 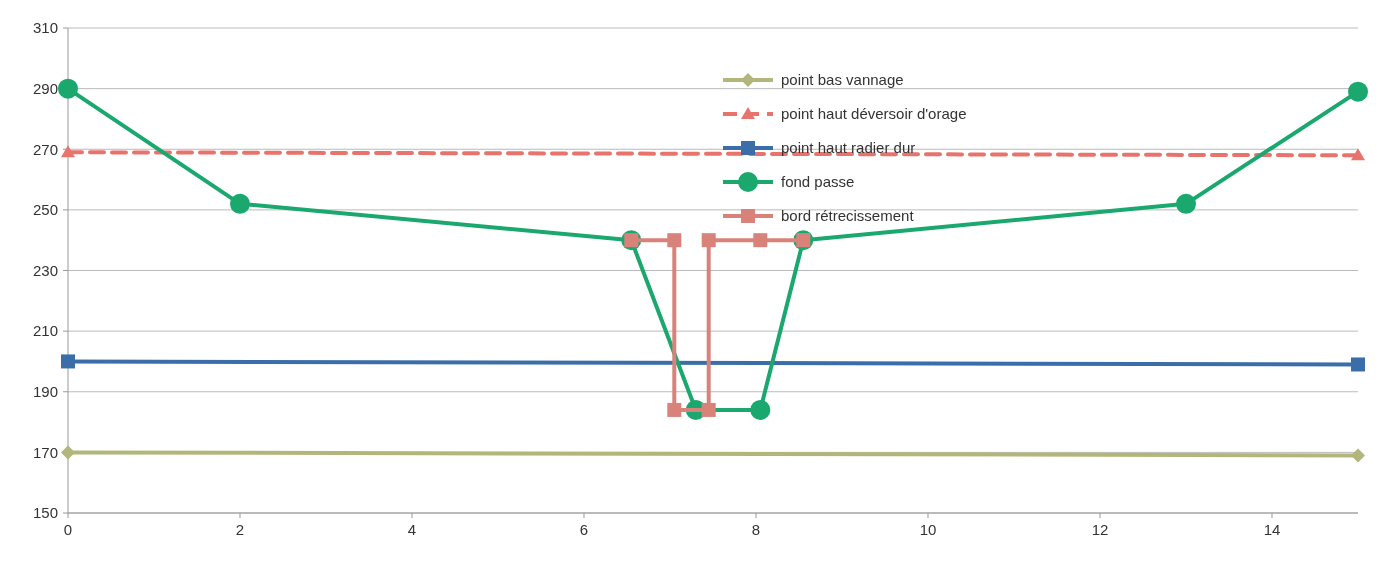 I want to click on y-tick-label: 190, so click(x=45, y=391).